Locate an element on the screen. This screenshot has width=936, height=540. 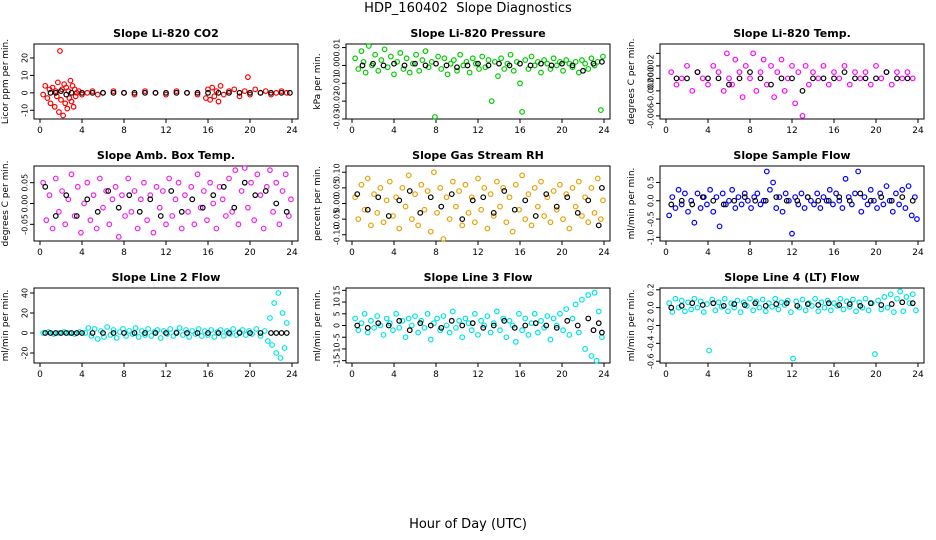
chart-title: Slope Li-820 Pressure is located at coordinates (477, 33).